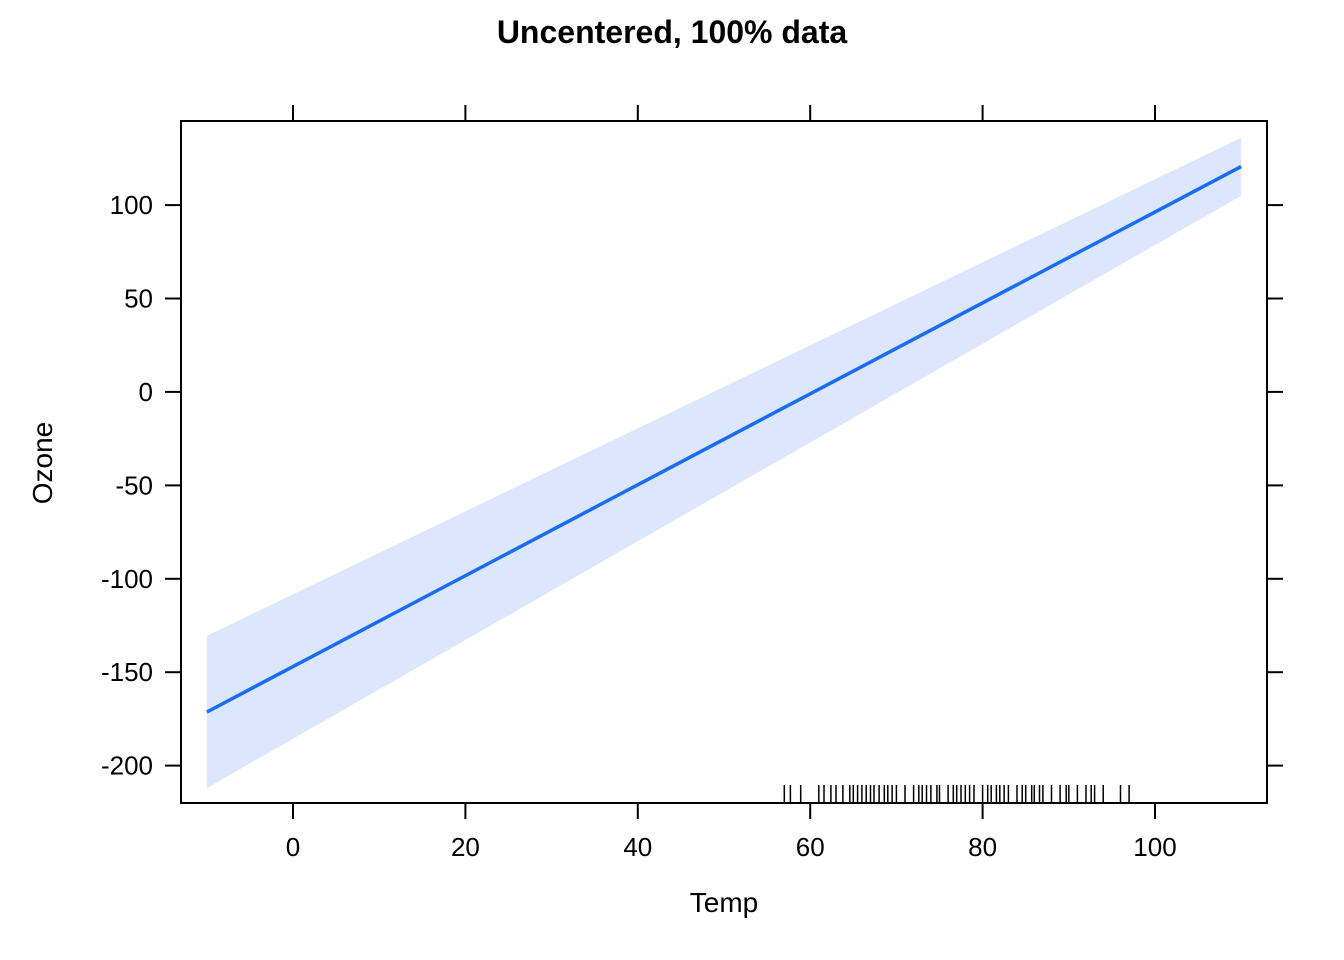  Describe the element at coordinates (131, 205) in the screenshot. I see `y-tick-label: 100` at that location.